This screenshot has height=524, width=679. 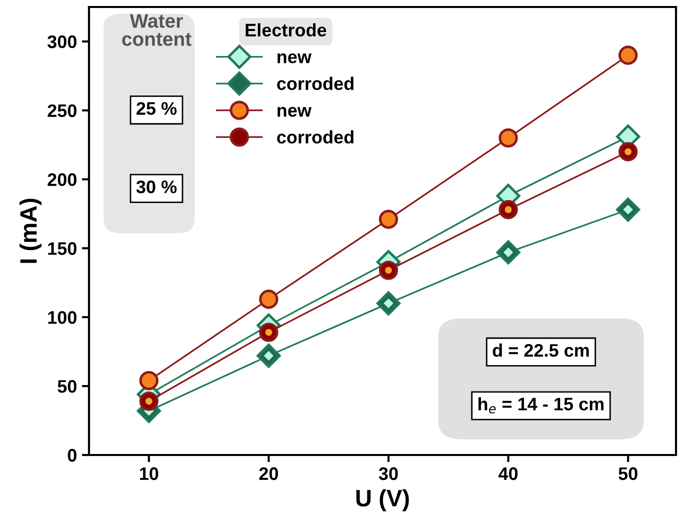 I want to click on x-tick-label: 50, so click(x=628, y=473).